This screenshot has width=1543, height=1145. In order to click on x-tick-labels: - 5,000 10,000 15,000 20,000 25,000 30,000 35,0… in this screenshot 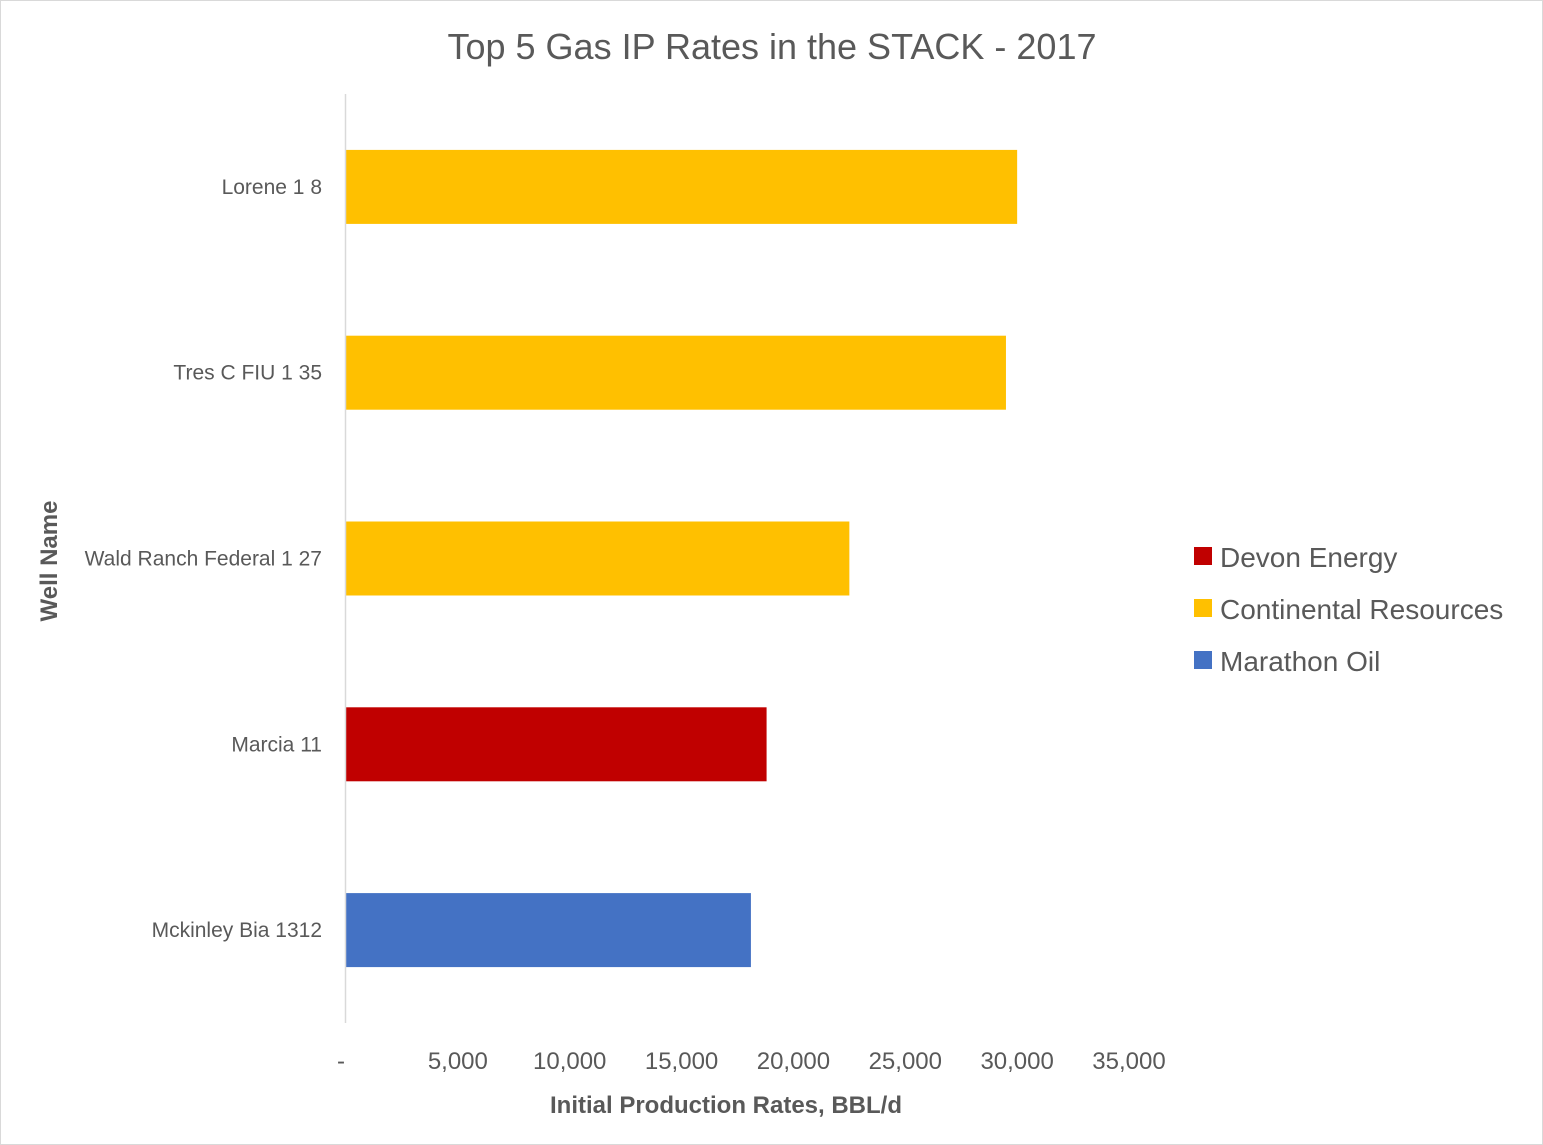, I will do `click(751, 1061)`.